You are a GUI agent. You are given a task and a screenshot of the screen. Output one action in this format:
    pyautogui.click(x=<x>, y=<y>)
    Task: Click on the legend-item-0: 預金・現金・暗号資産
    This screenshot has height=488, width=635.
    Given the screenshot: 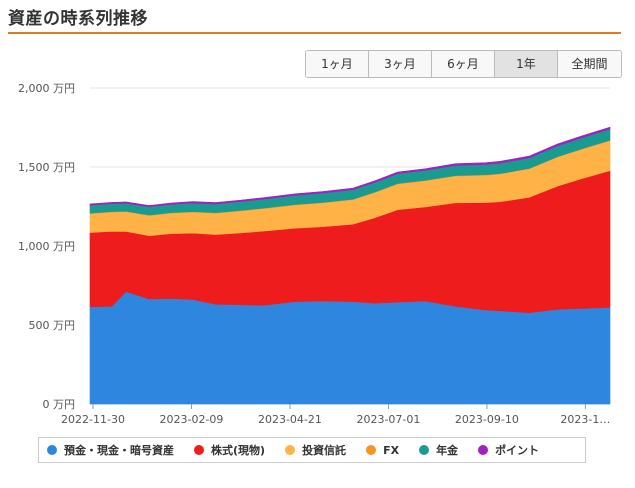 What is the action you would take?
    pyautogui.click(x=110, y=450)
    